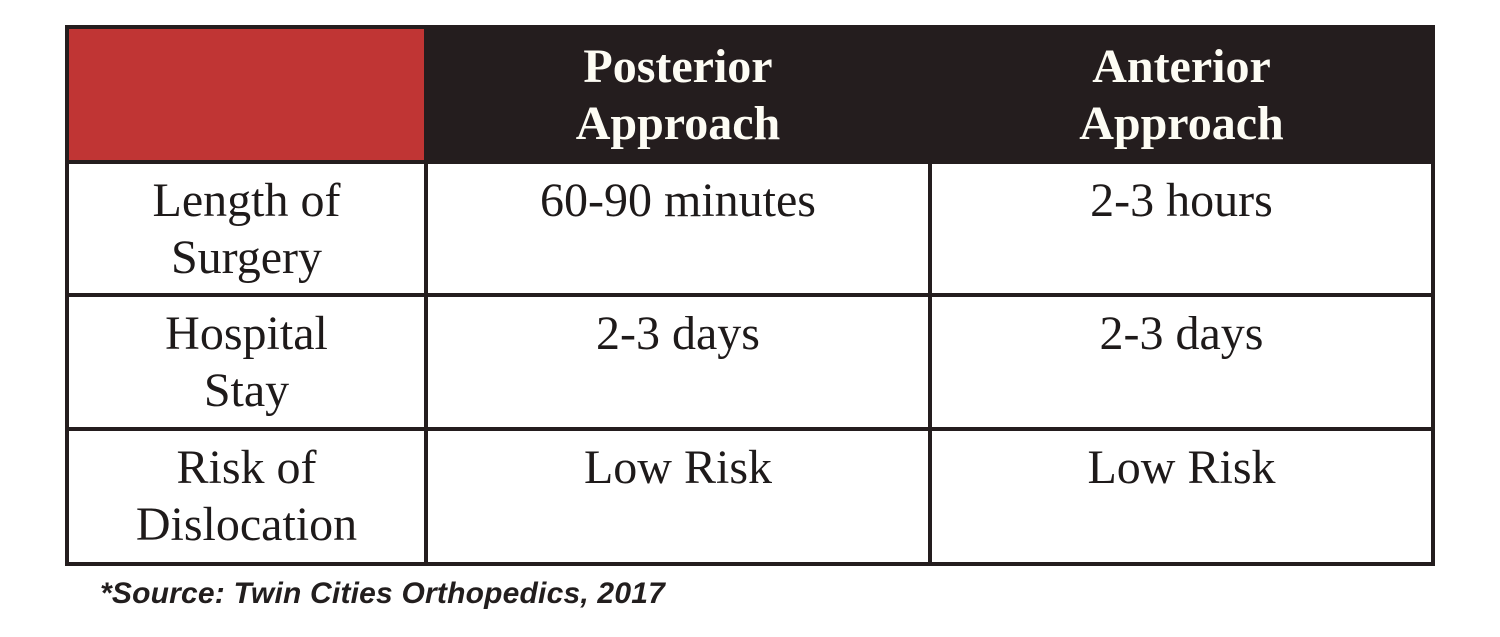 Image resolution: width=1500 pixels, height=637 pixels. Describe the element at coordinates (678, 362) in the screenshot. I see `cell-hospital-stay-posterior: 2-3 days` at that location.